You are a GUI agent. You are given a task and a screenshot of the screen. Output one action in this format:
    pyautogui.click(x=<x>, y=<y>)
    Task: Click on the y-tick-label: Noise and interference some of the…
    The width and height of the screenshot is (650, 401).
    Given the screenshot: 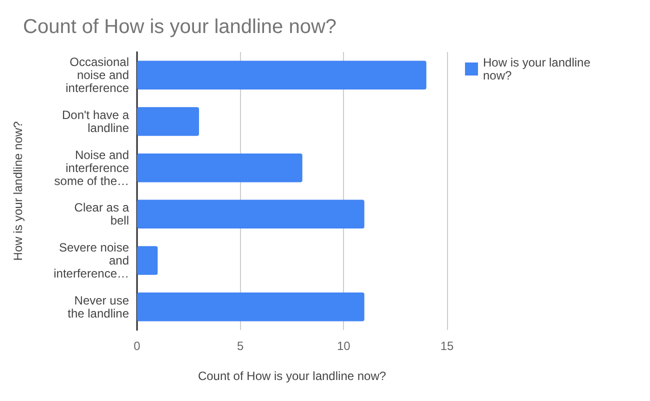 What is the action you would take?
    pyautogui.click(x=92, y=168)
    